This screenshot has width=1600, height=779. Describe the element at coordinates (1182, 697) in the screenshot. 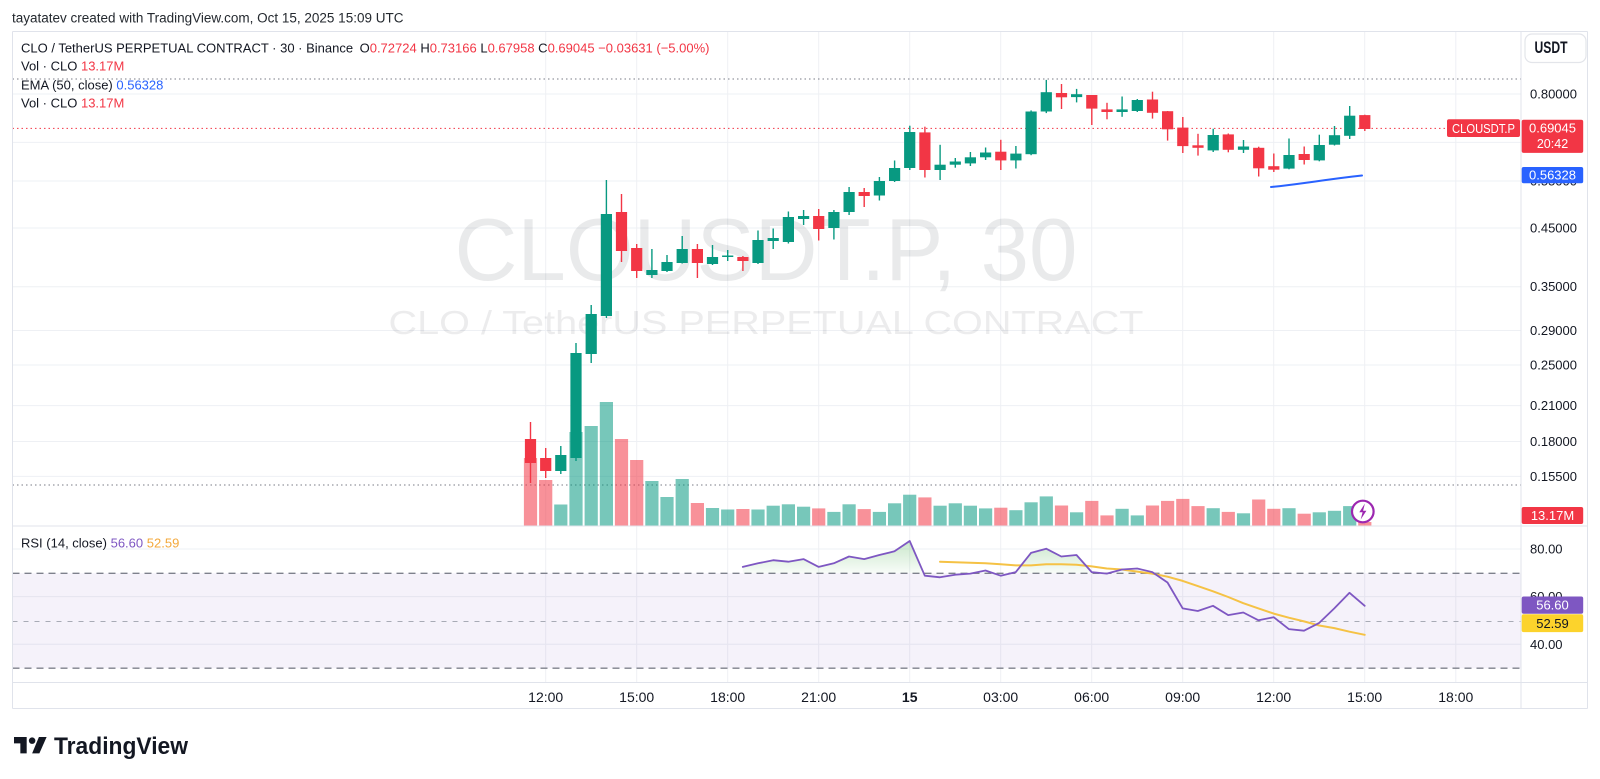

I see `svg-text: 09:00` at that location.